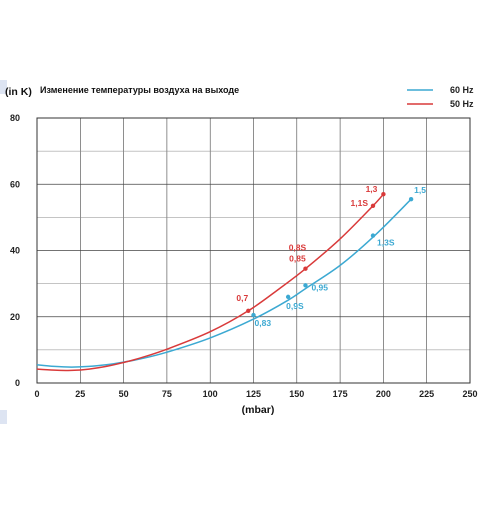 The width and height of the screenshot is (500, 505). I want to click on data-label-60hz: 0,9S, so click(295, 306).